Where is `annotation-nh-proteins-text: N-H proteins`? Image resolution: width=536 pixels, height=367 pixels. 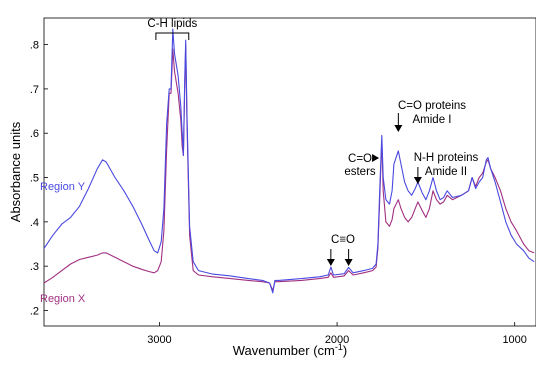
annotation-nh-proteins-text: N-H proteins is located at coordinates (446, 158).